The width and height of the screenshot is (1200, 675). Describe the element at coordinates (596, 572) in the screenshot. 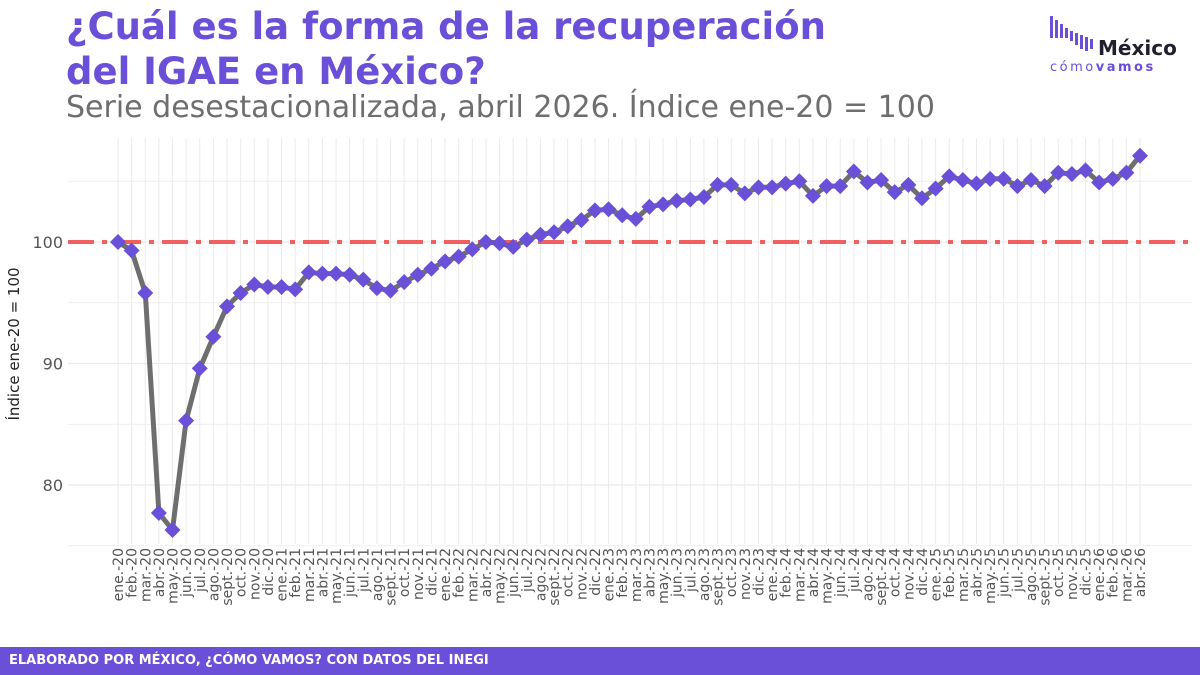

I see `x-tick-label: dic.-22` at that location.